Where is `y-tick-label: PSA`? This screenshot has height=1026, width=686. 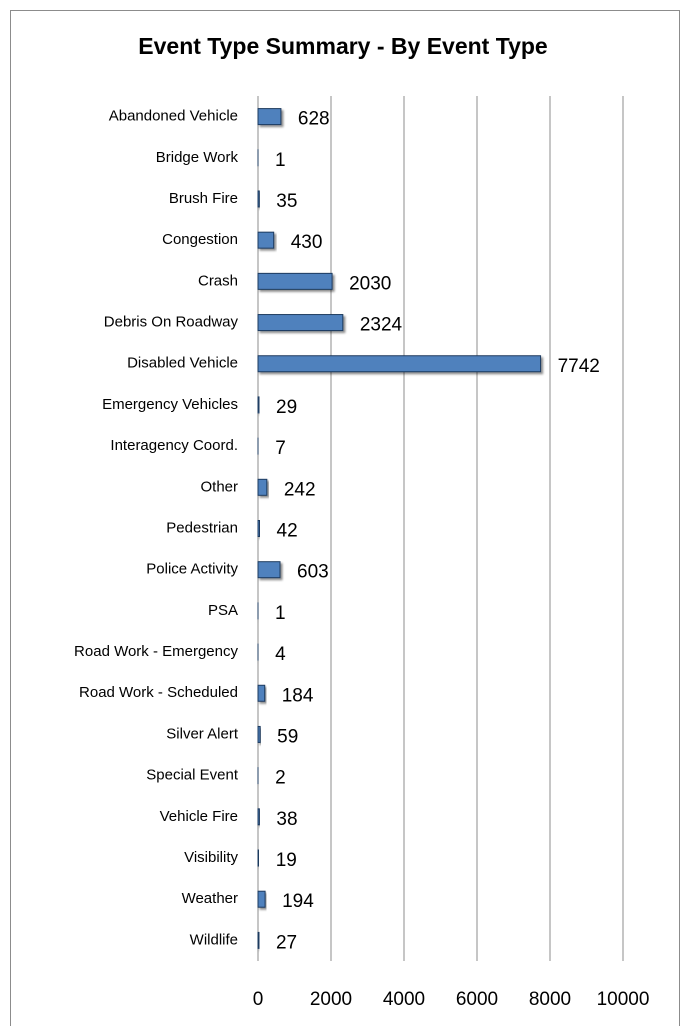
y-tick-label: PSA is located at coordinates (223, 610).